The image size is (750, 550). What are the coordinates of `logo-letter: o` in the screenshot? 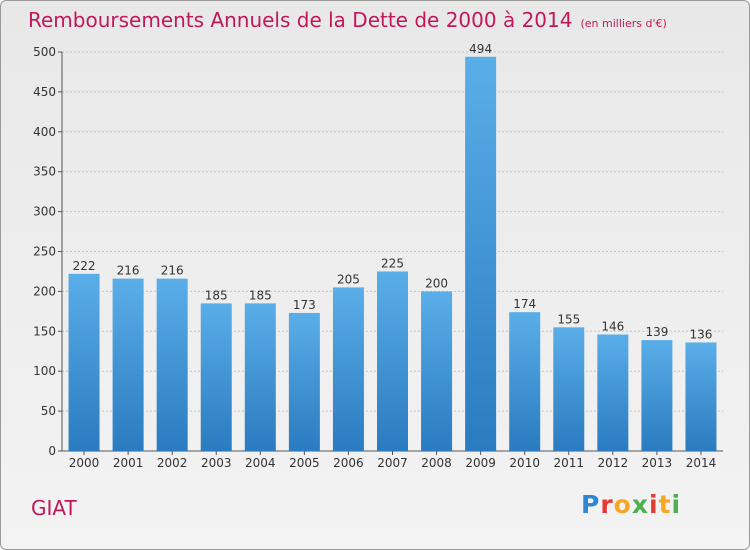 It's located at (622, 504).